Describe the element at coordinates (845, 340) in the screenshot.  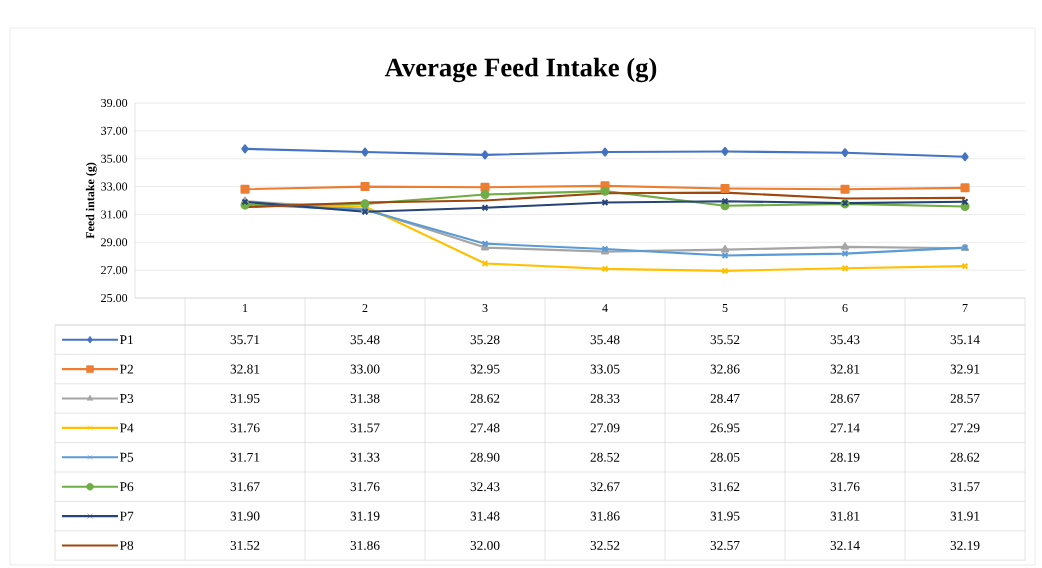
I see `data-label: 35.43` at that location.